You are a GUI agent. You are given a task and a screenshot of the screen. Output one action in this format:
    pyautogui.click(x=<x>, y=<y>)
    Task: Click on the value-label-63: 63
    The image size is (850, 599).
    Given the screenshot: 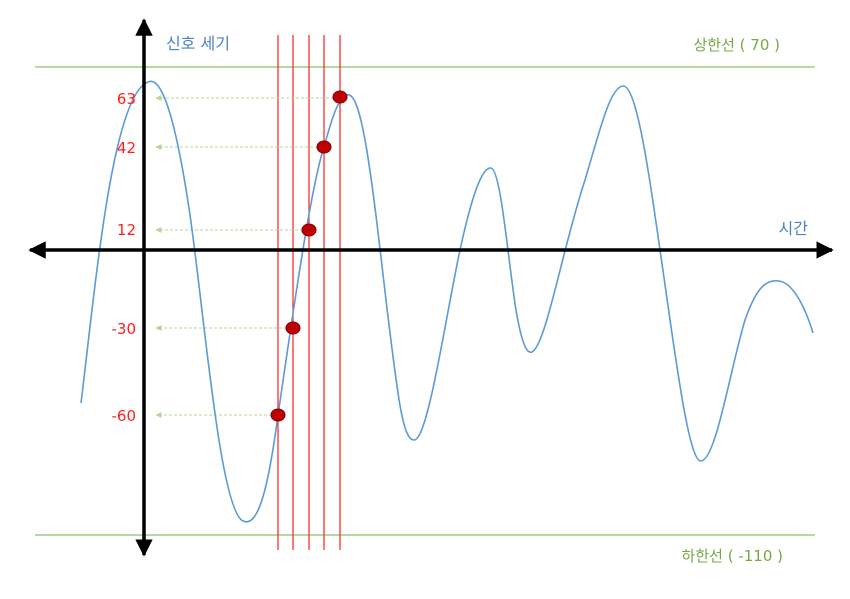 What is the action you would take?
    pyautogui.click(x=126, y=99)
    